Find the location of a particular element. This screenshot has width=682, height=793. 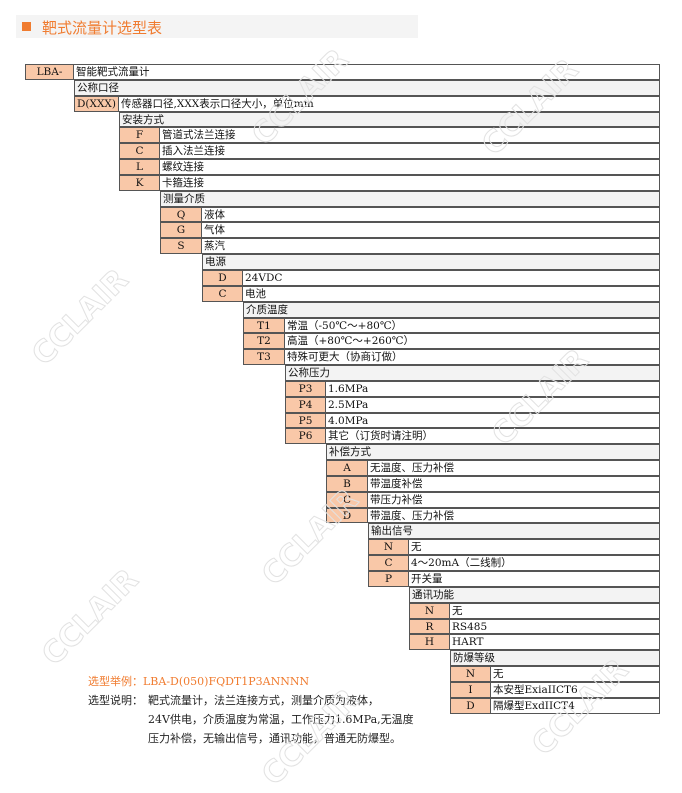

example-explain-line: 压力补偿，无输出信号，通讯功能，普通无防爆型。 is located at coordinates (274, 738).